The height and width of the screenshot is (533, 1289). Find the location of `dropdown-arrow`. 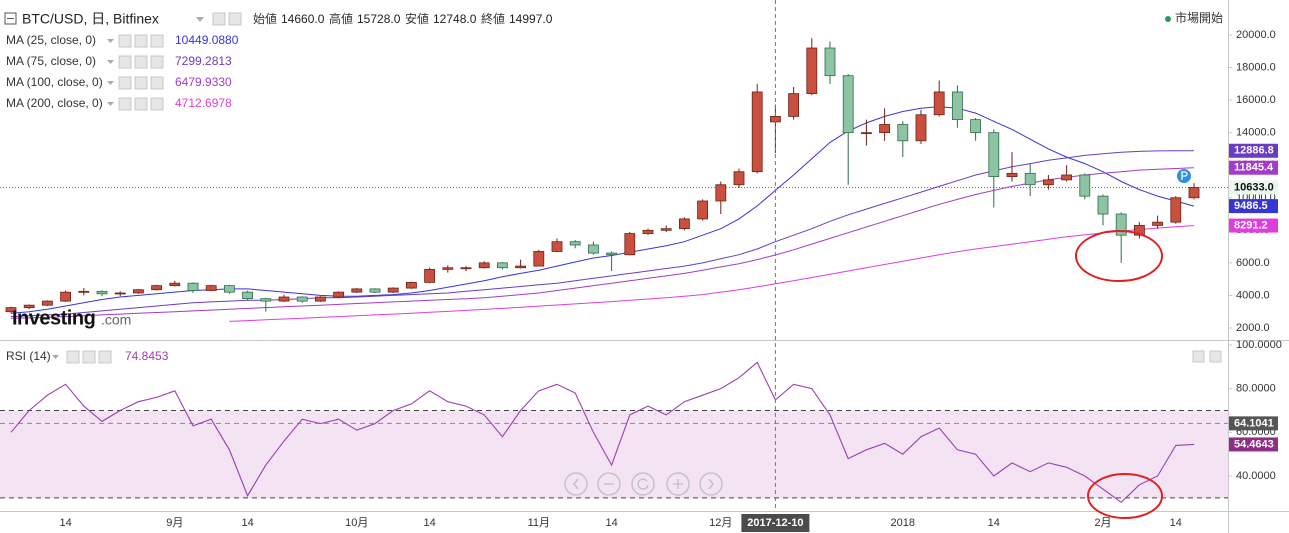

dropdown-arrow is located at coordinates (200, 19).